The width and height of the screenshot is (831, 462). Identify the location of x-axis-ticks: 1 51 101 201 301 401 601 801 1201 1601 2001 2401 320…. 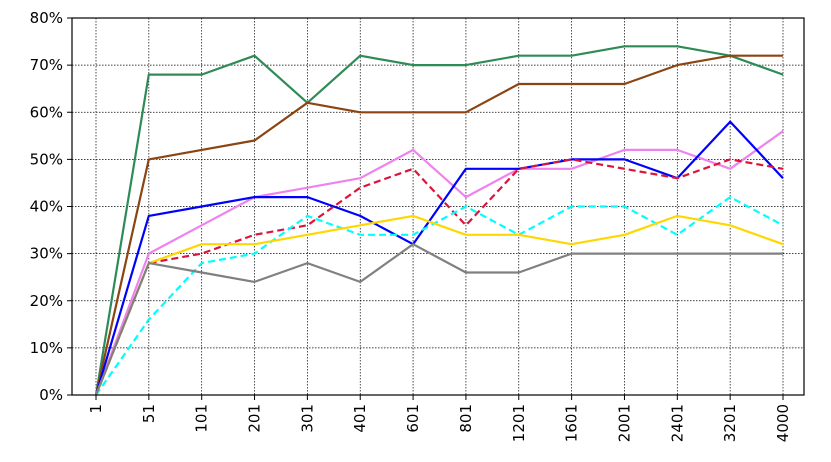
(439, 418).